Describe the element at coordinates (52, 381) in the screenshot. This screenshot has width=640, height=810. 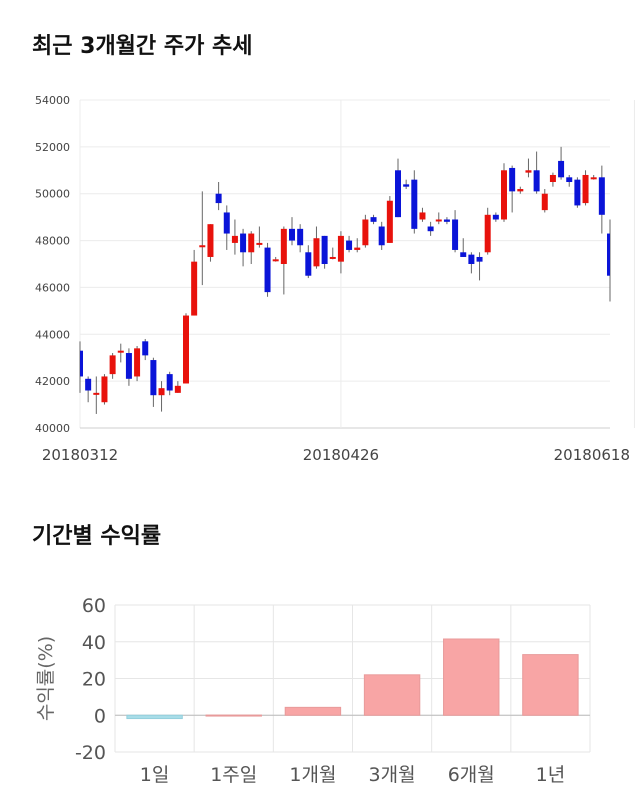
I see `y-tick-label: 42000` at that location.